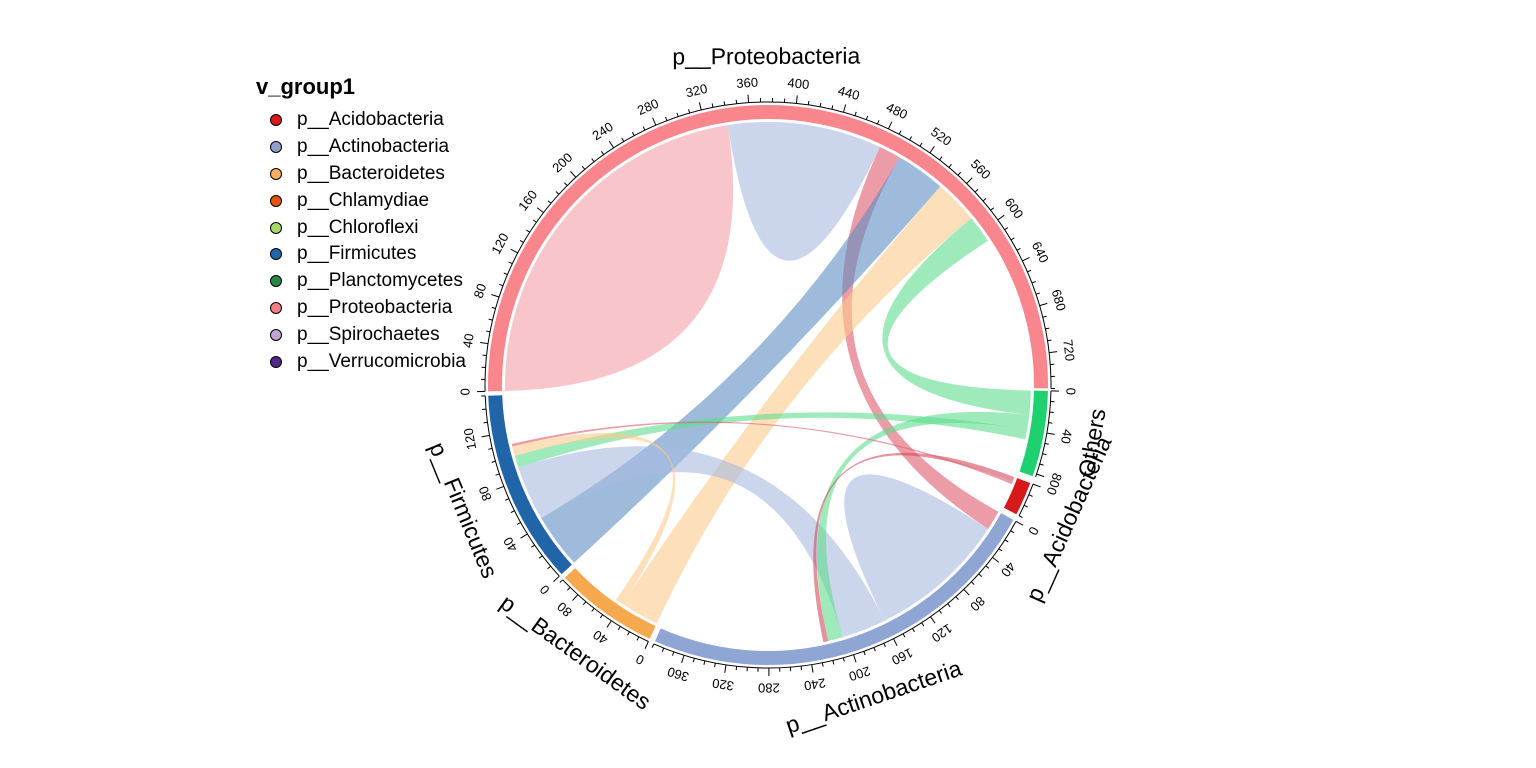 The height and width of the screenshot is (768, 1536). I want to click on tick-label: 280, so click(769, 687).